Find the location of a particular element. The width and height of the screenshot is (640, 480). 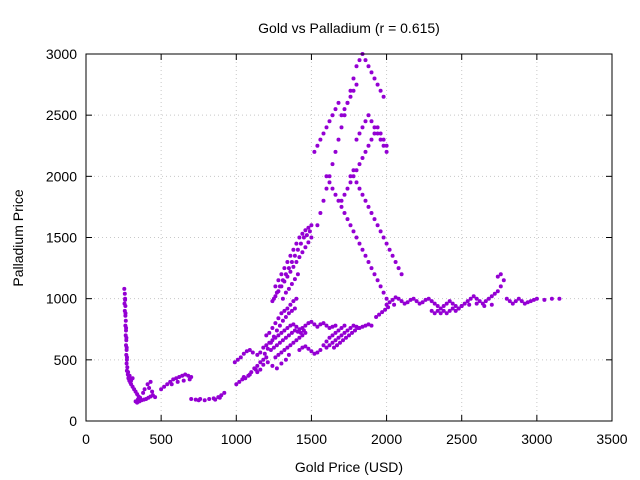

x-tick-label: 1000 is located at coordinates (236, 439).